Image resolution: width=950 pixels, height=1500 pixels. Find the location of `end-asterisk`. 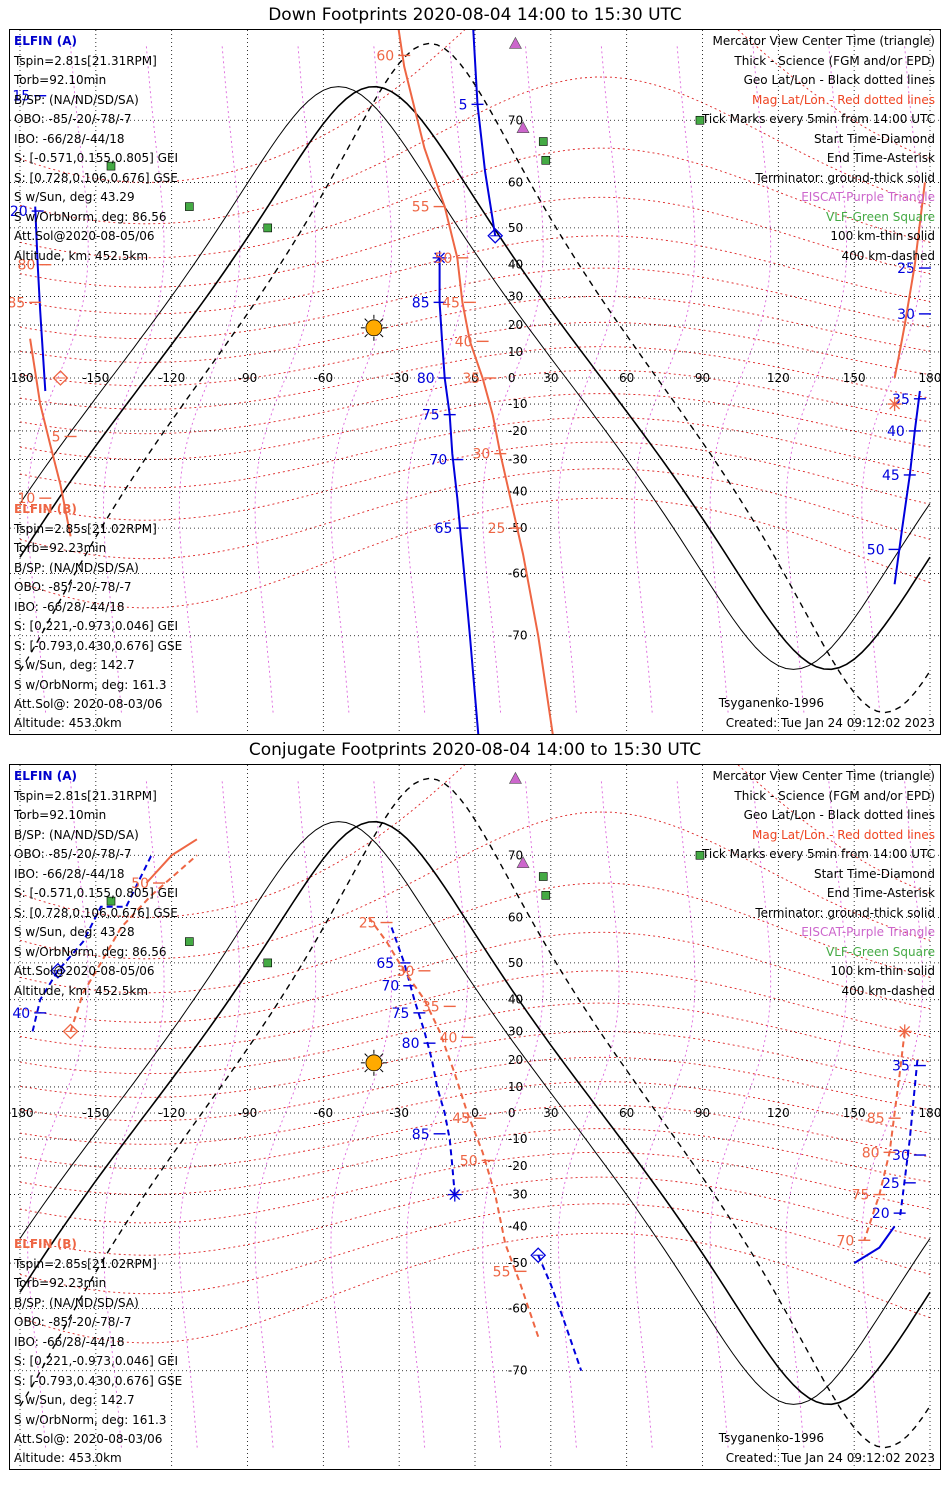

end-asterisk is located at coordinates (894, 404).